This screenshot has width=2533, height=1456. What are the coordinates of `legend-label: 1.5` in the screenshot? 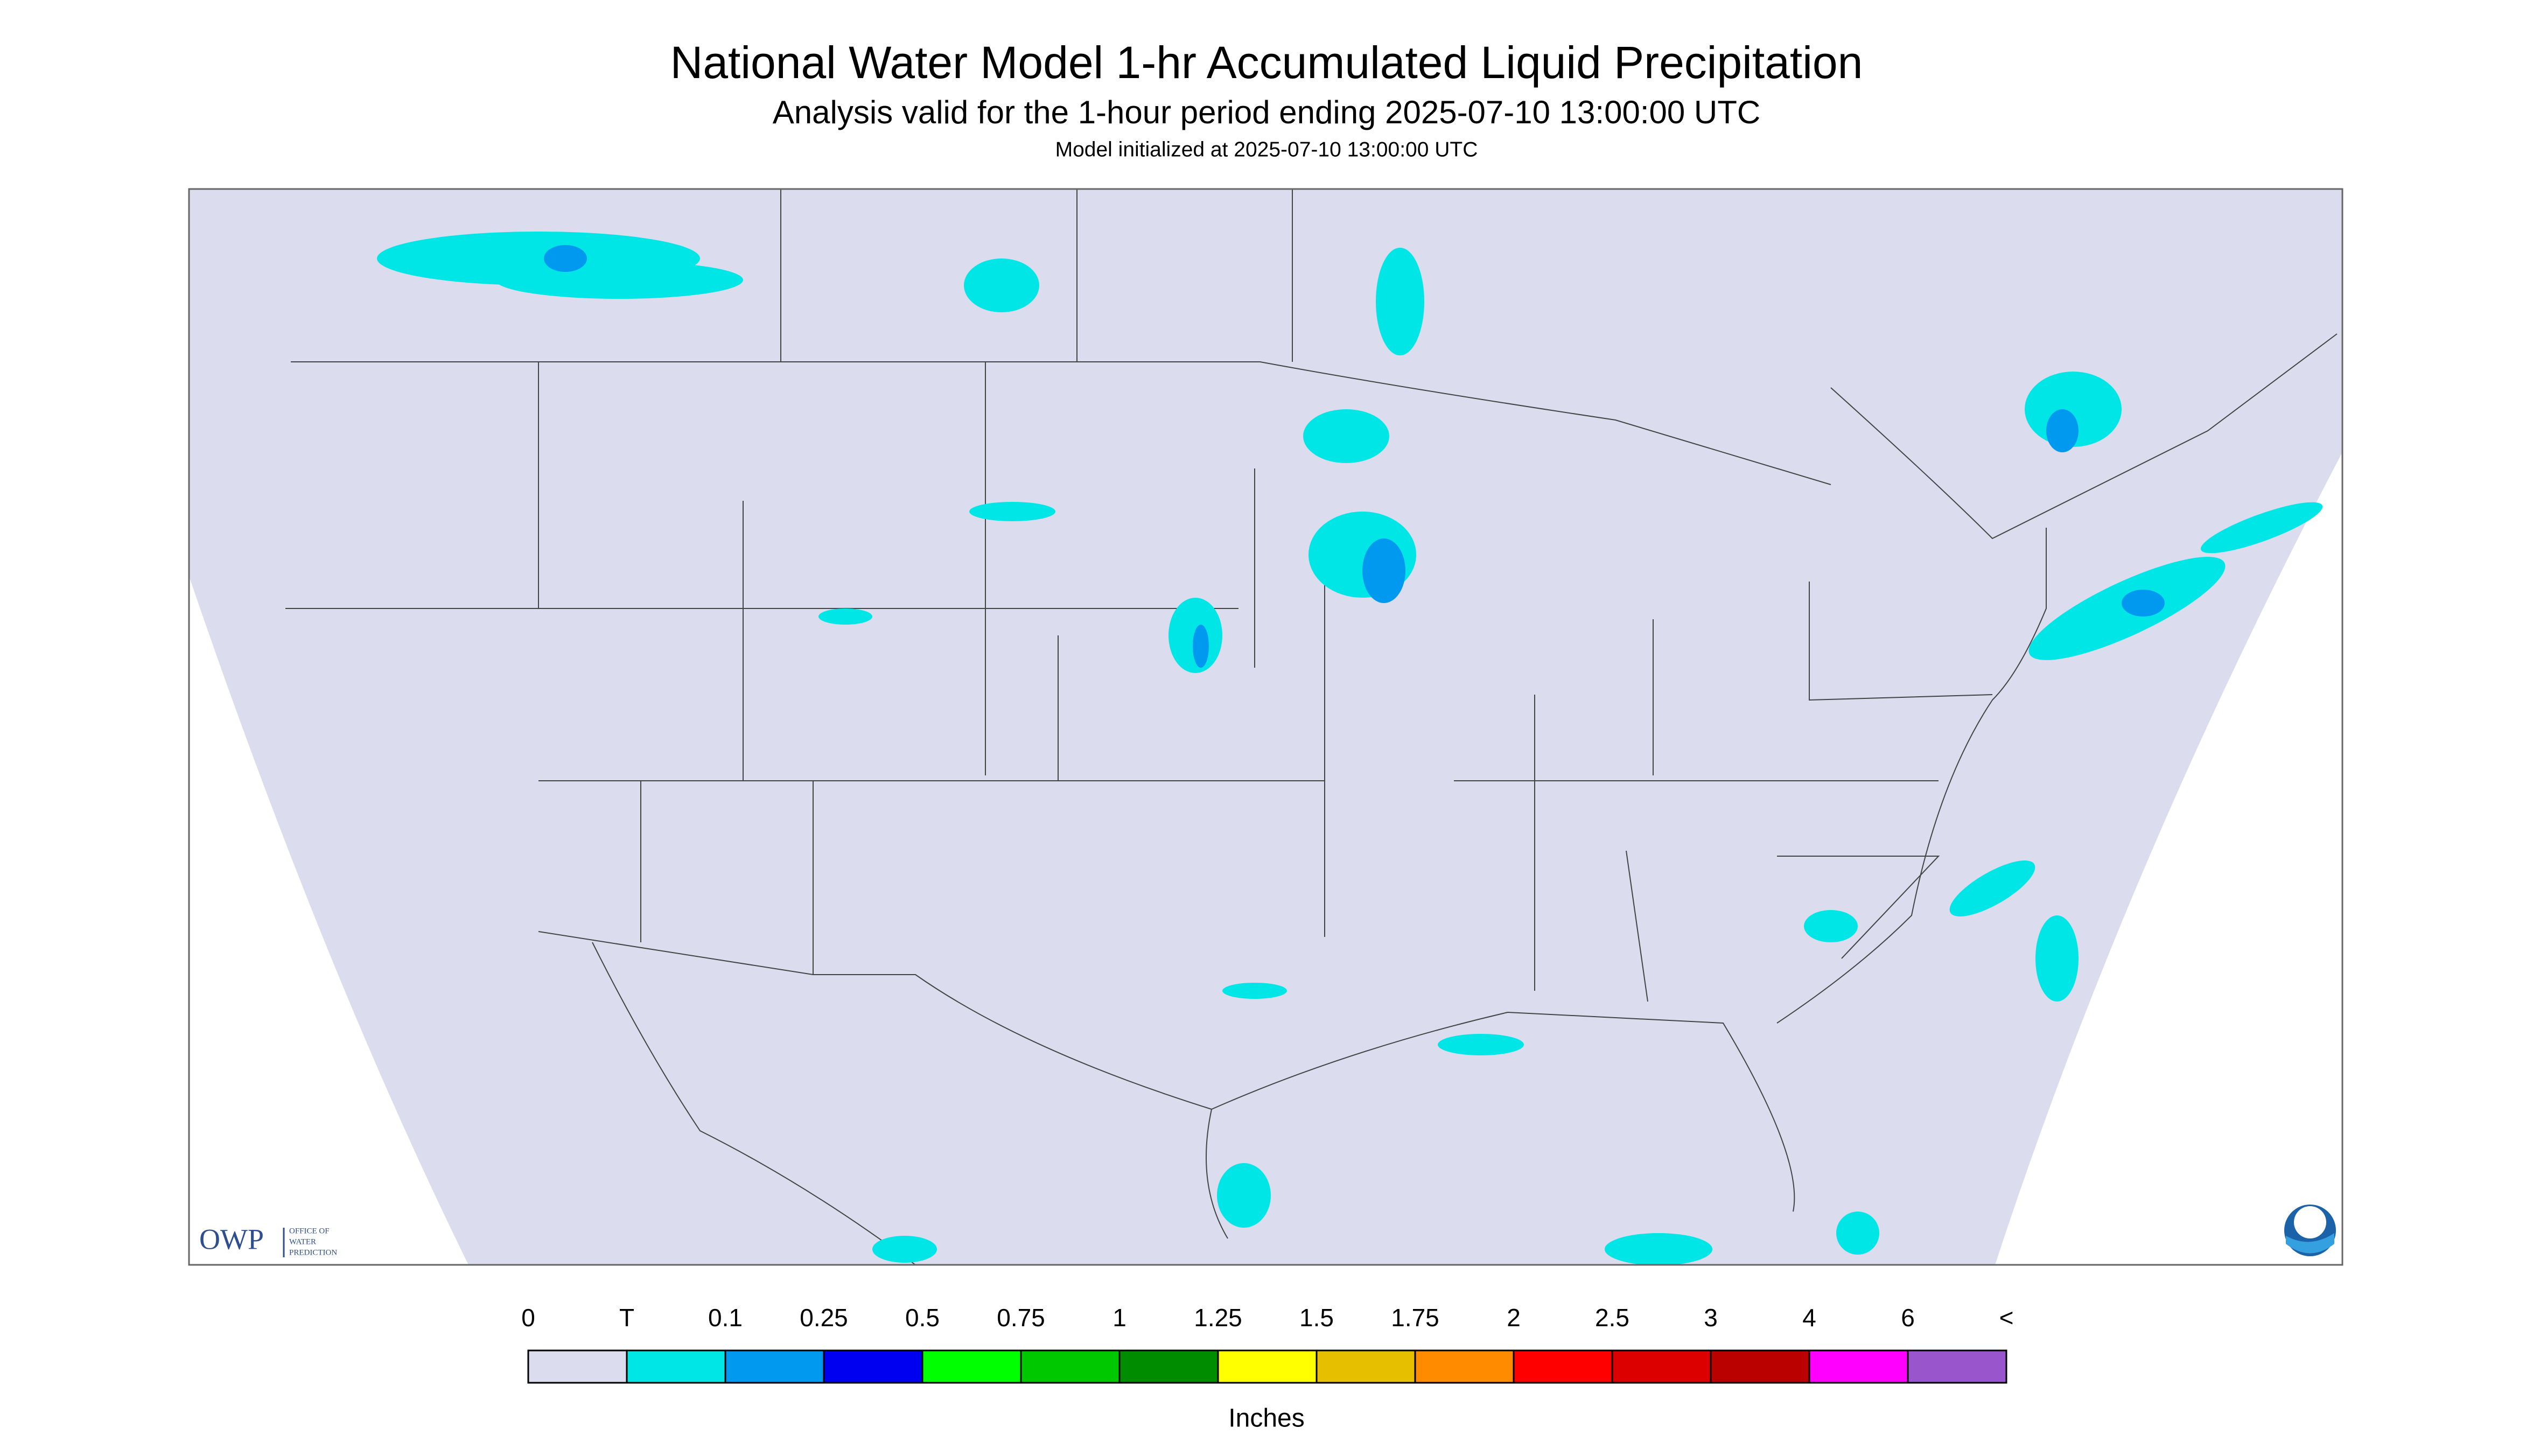 It's located at (1316, 1318).